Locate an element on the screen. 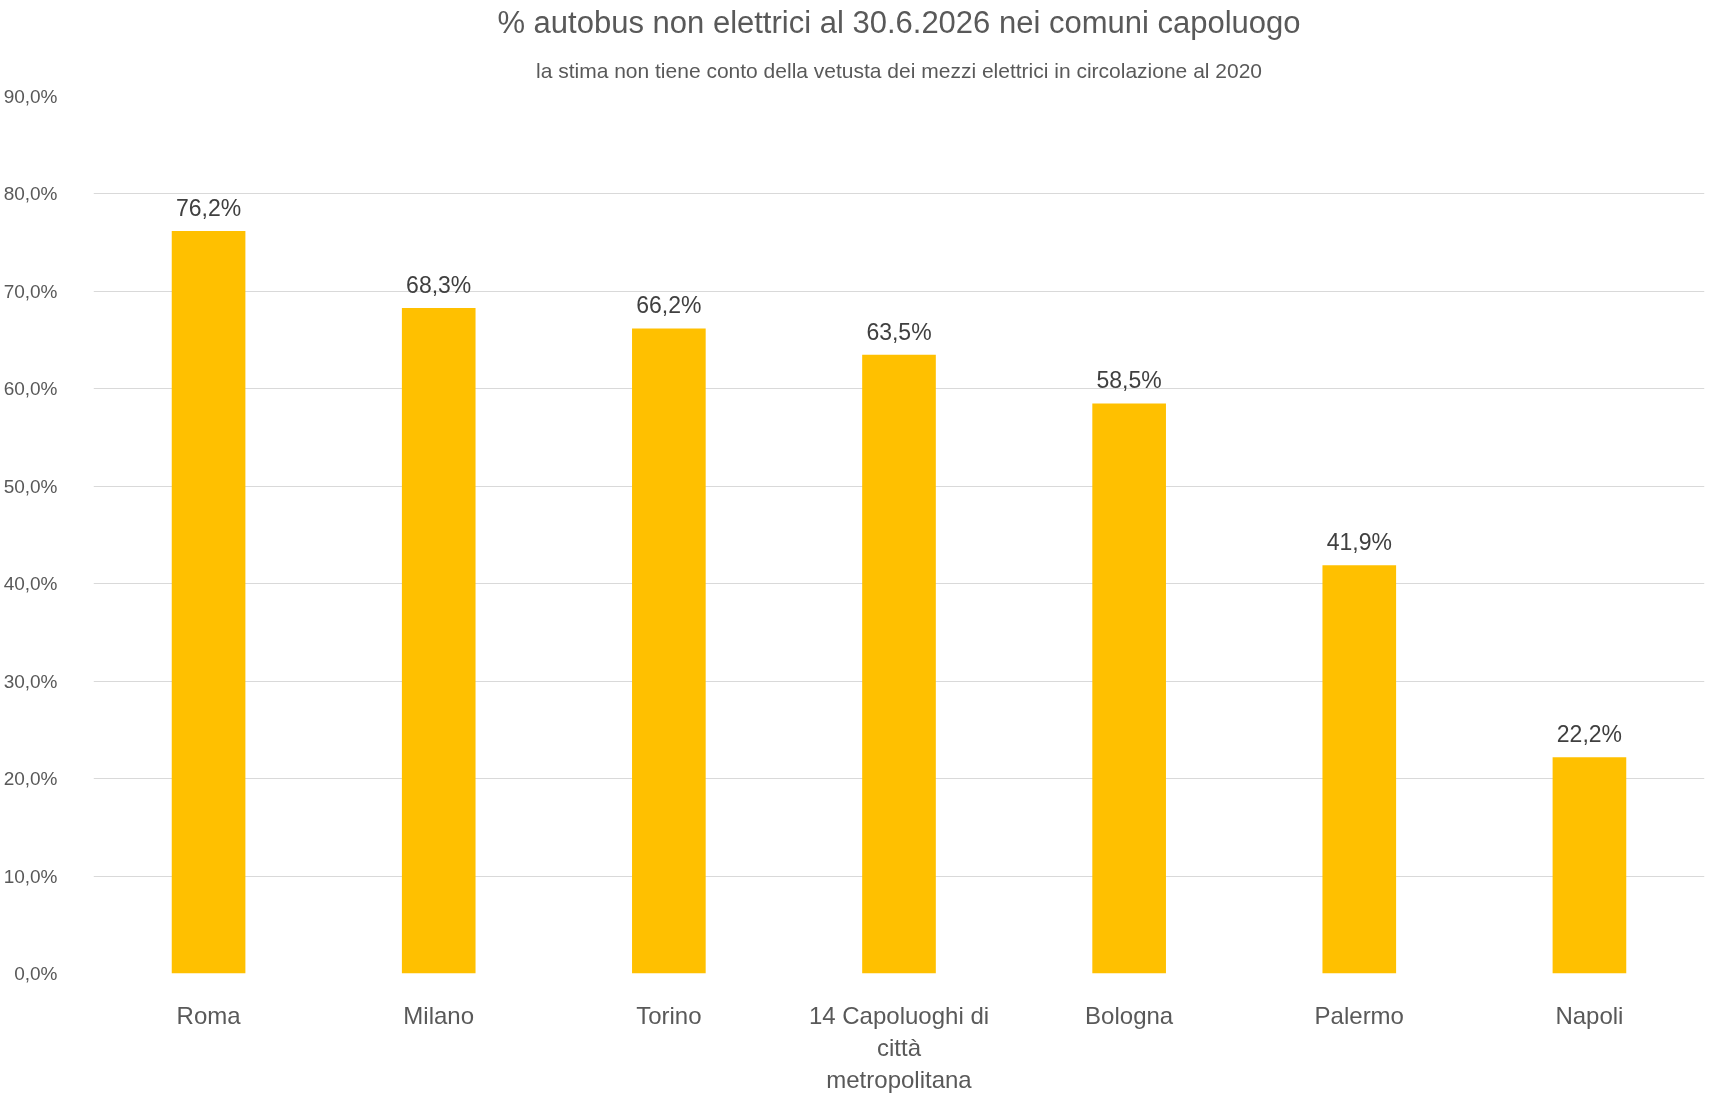 The height and width of the screenshot is (1105, 1722). data-label: 41,9% is located at coordinates (1359, 542).